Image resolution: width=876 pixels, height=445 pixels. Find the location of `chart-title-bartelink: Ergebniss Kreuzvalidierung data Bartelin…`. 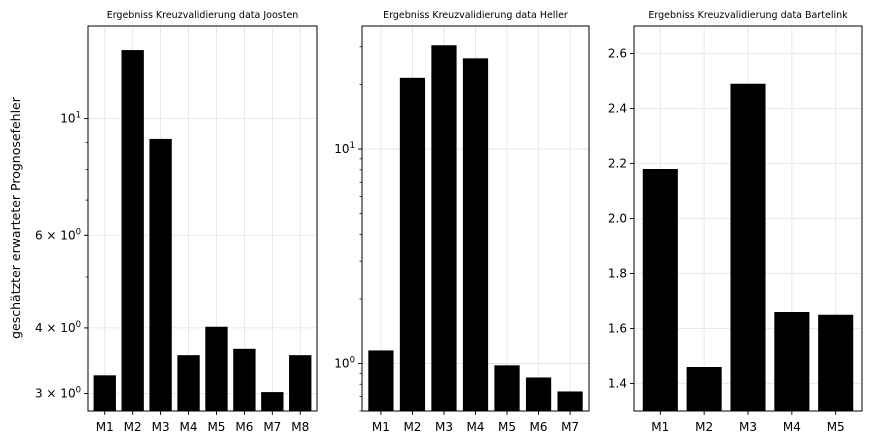

chart-title-bartelink: Ergebniss Kreuzvalidierung data Bartelin… is located at coordinates (748, 15).